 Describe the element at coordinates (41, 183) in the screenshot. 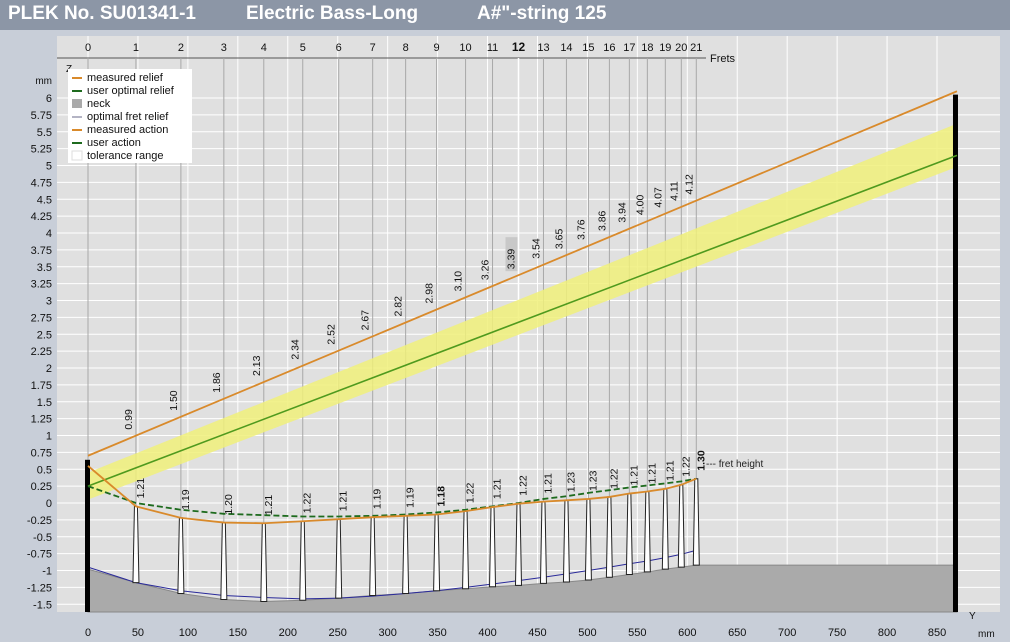

I see `y-tick-label: 4.75` at that location.